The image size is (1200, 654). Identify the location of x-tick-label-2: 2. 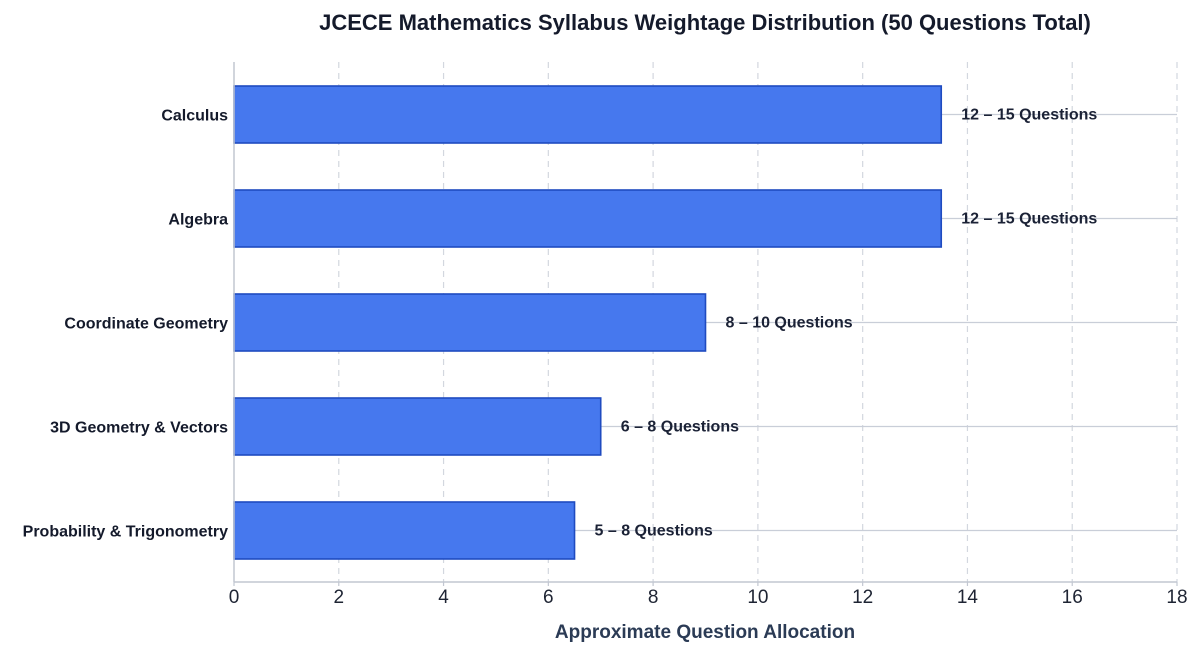
(338, 597).